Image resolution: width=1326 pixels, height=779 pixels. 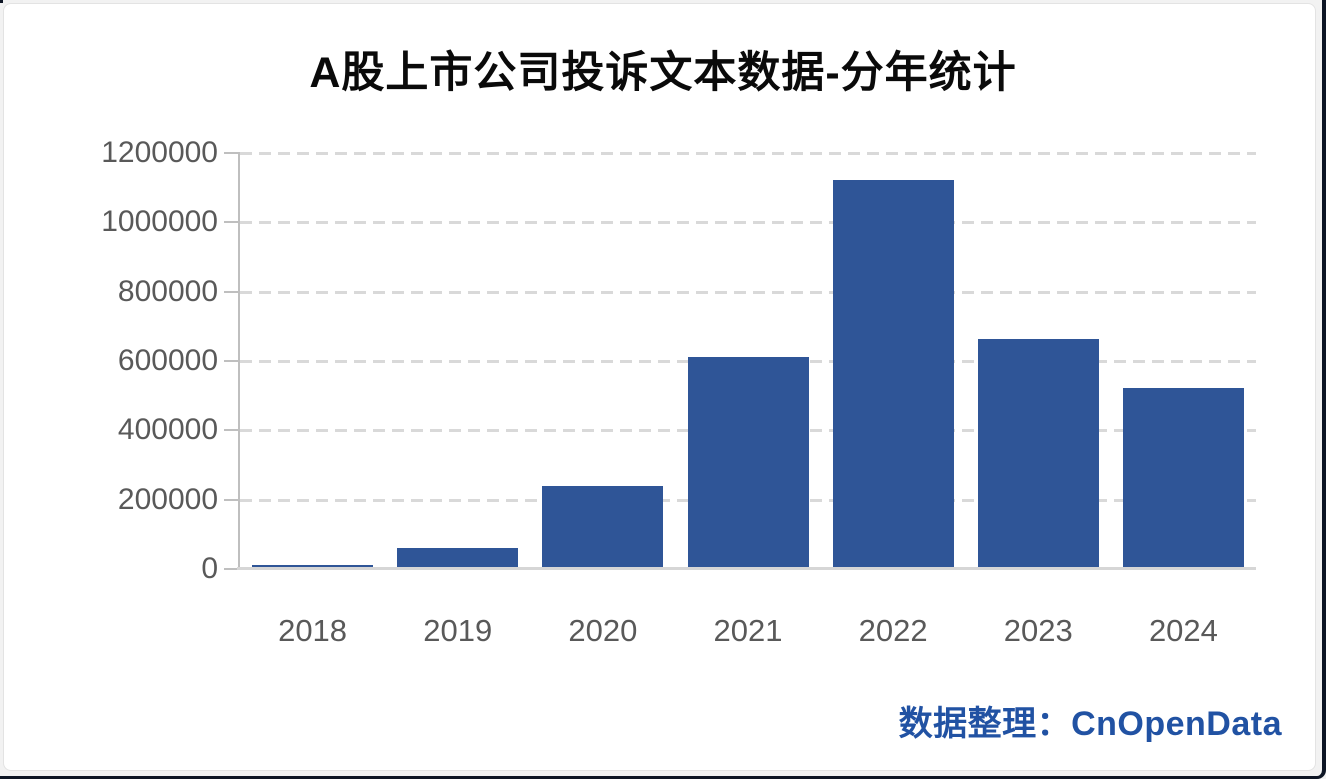 I want to click on data-source-credit: 数据整理：CnOpenData, so click(x=1090, y=724).